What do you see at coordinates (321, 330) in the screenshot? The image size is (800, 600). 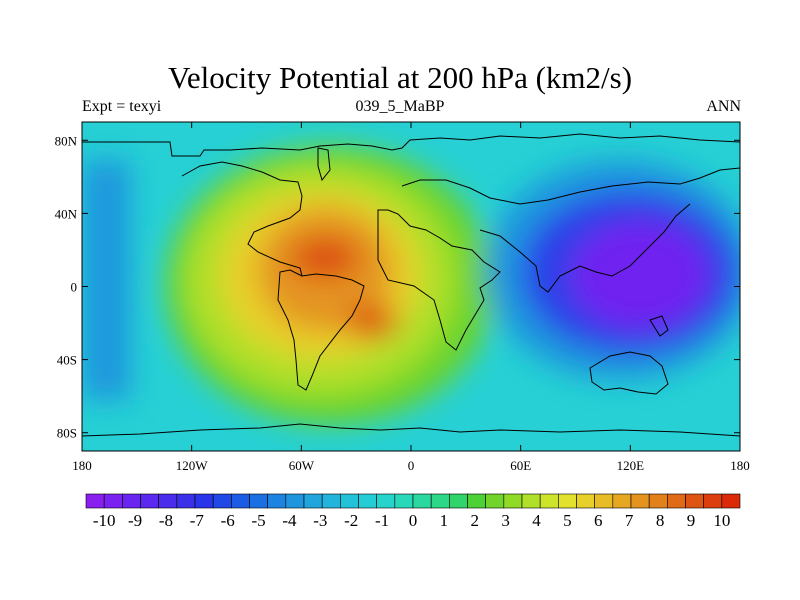 I see `coastline-south-america` at bounding box center [321, 330].